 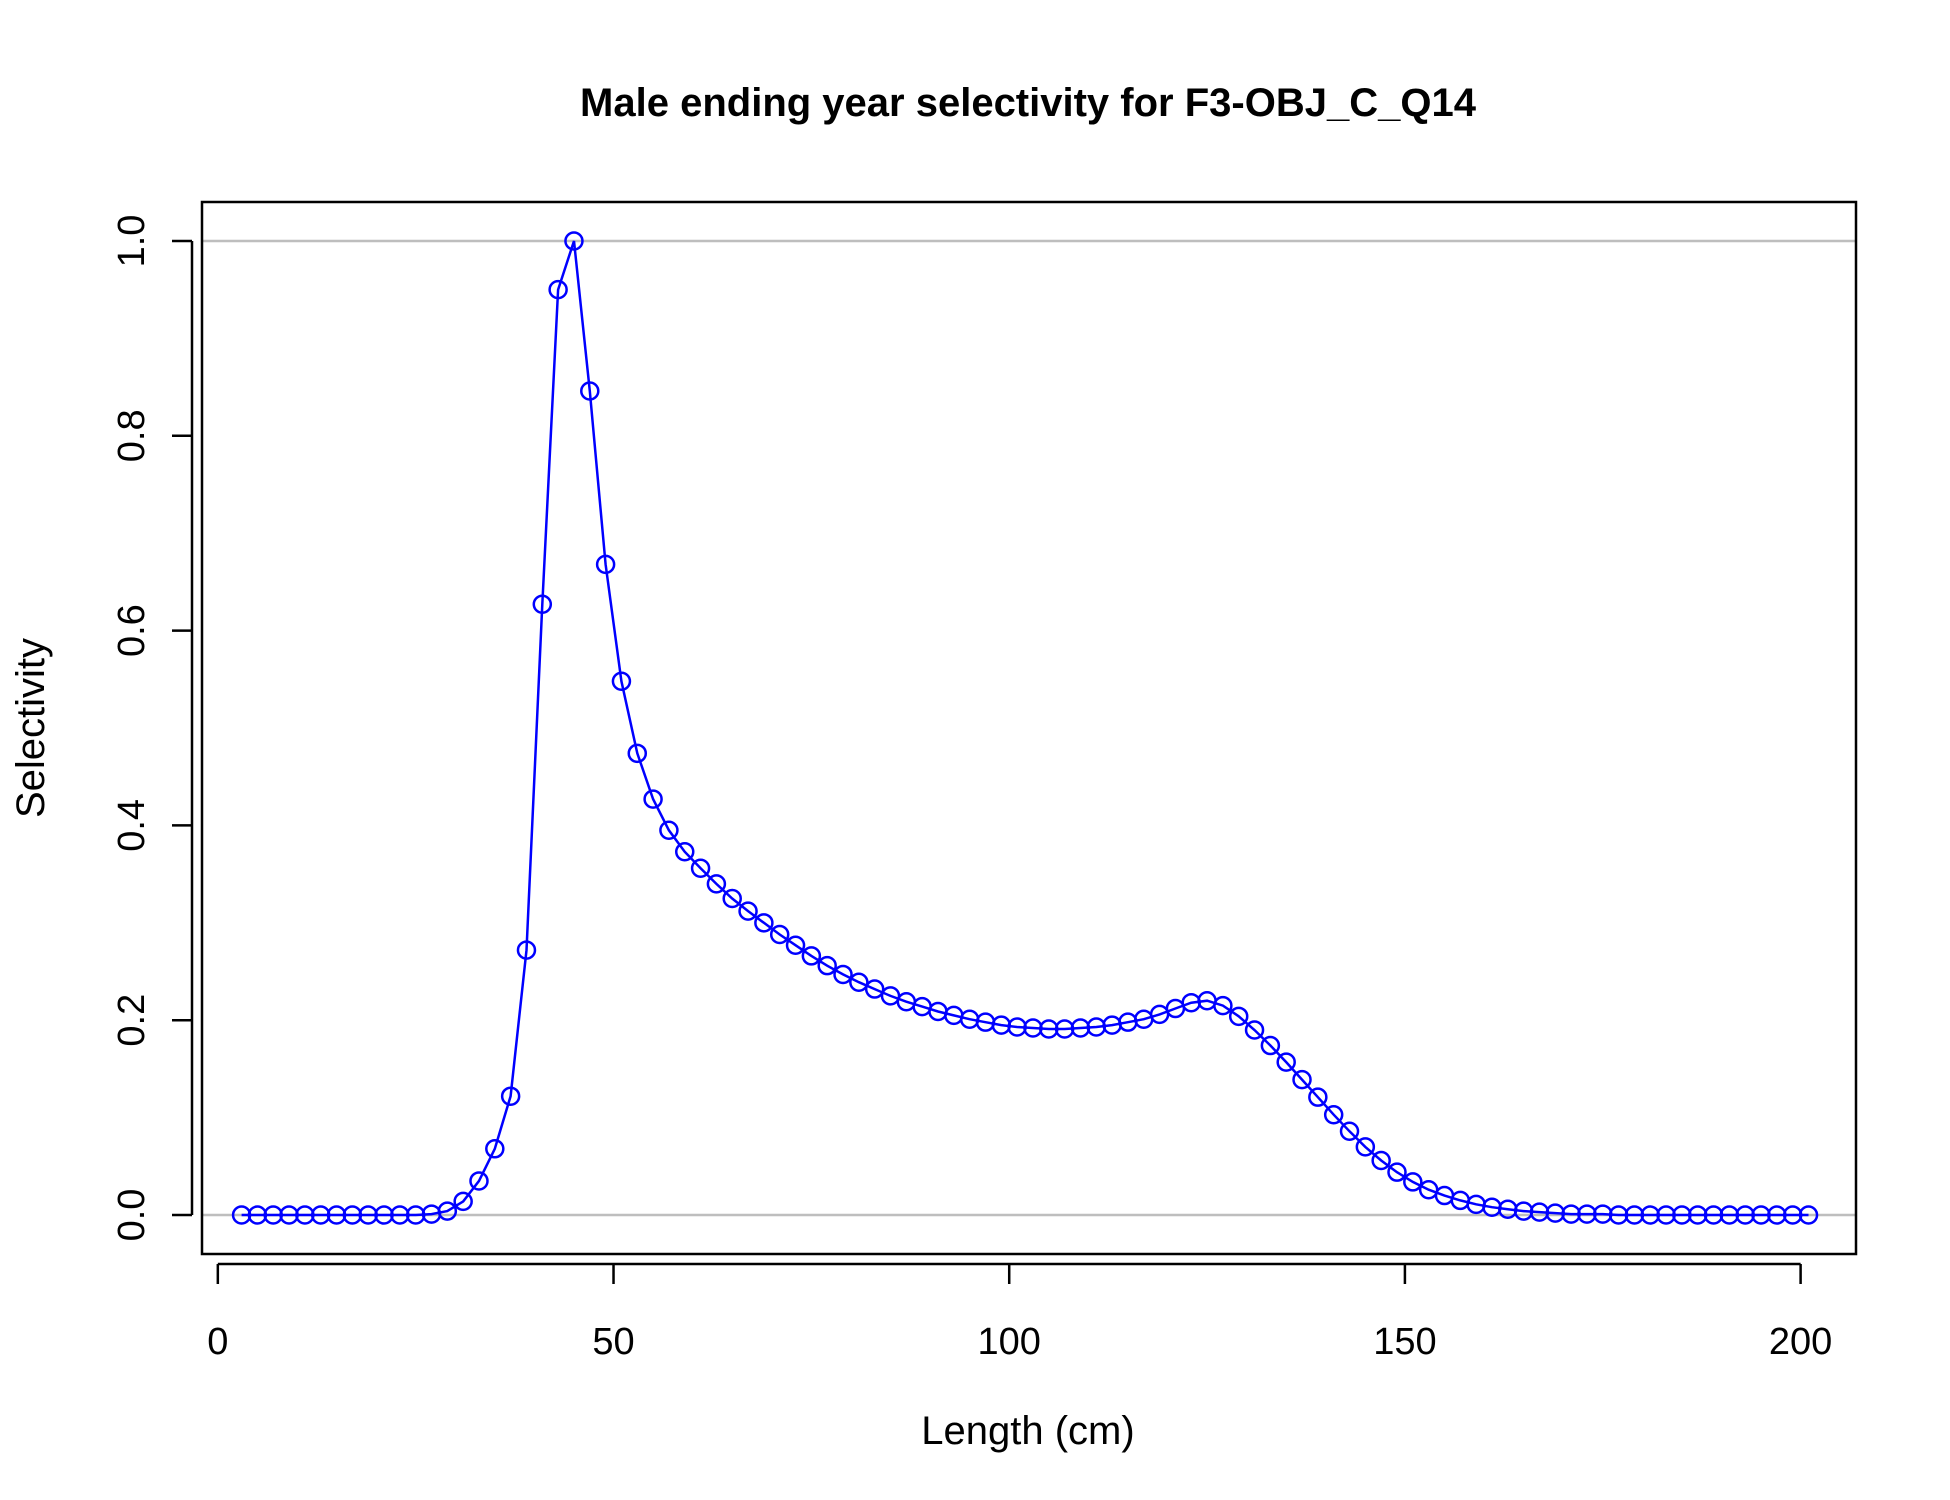 I want to click on y-tick-label: 0.8, so click(x=132, y=435).